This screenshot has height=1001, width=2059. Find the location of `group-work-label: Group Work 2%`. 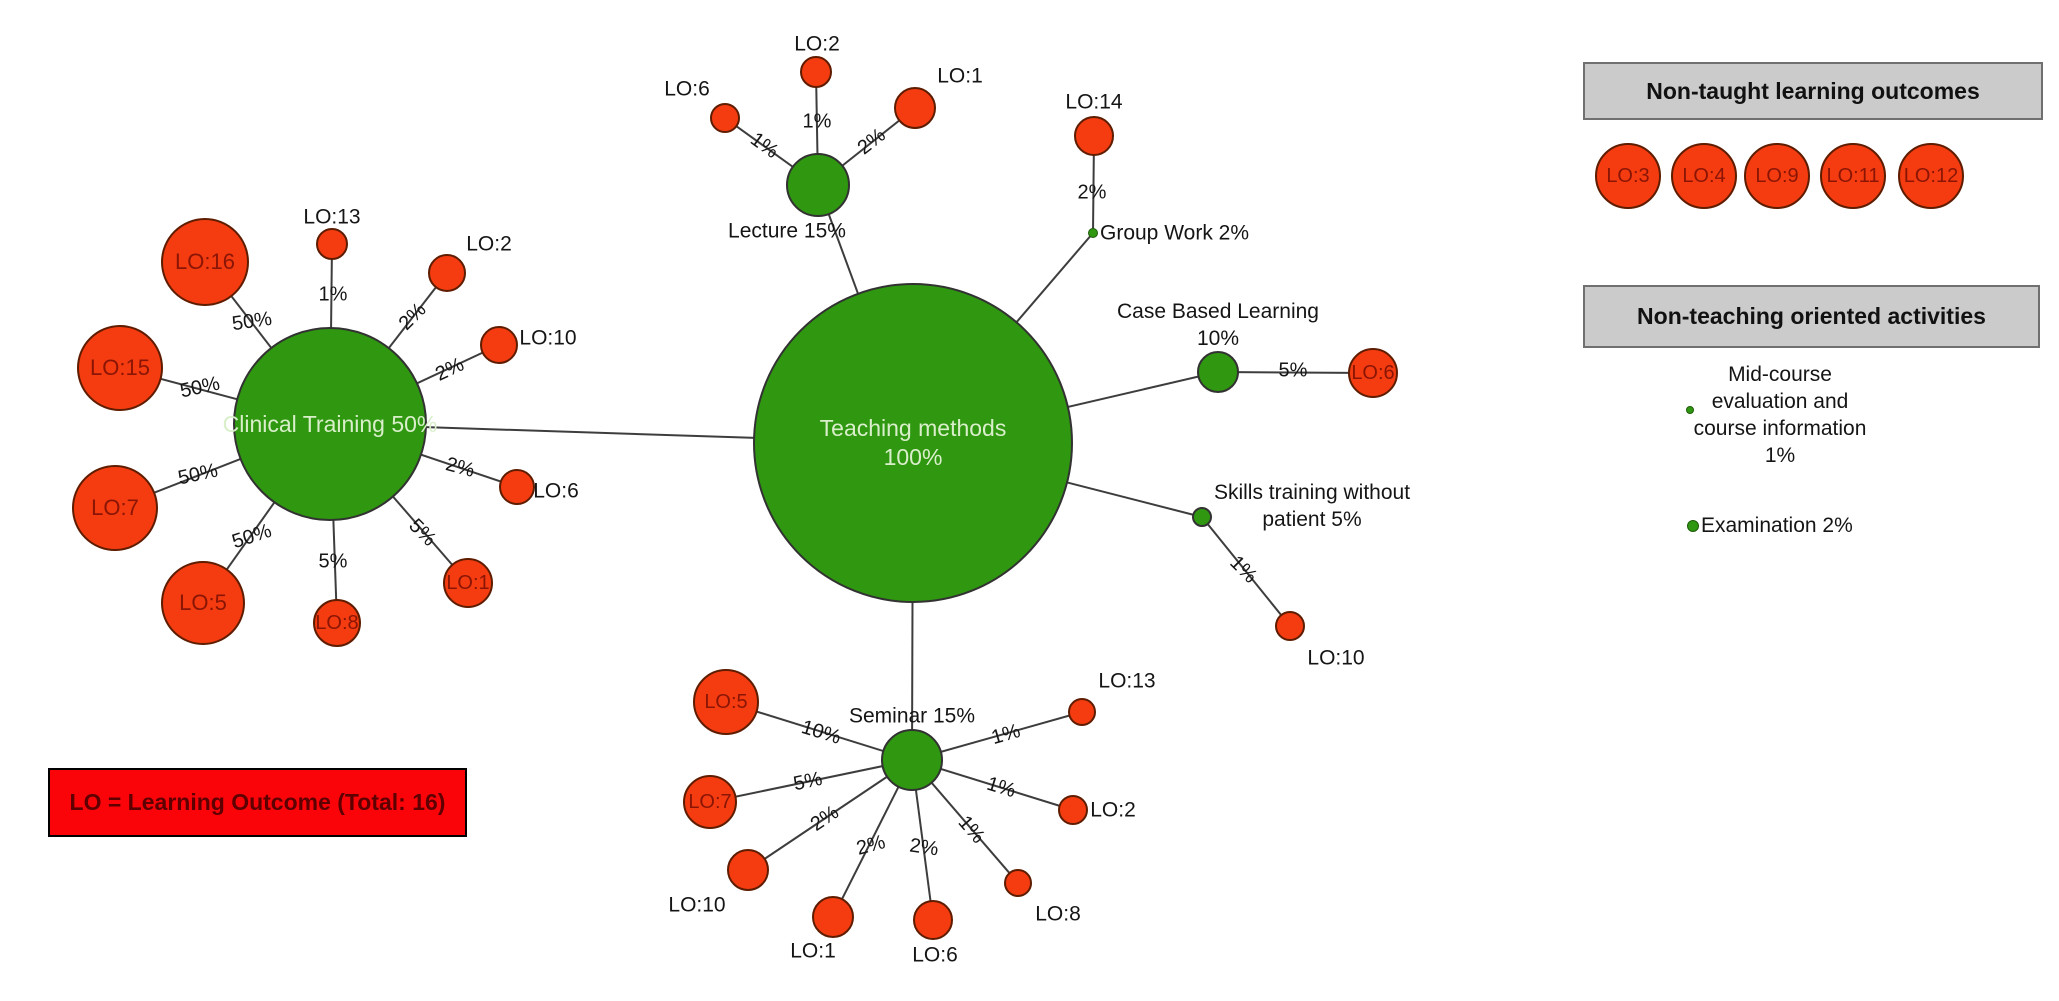

group-work-label: Group Work 2% is located at coordinates (1174, 233).